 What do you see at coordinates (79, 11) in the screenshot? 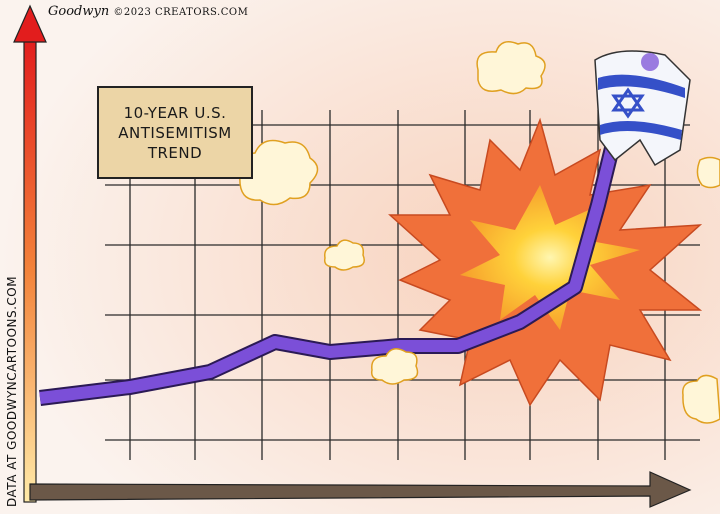
I see `artist-name: Goodwyn` at bounding box center [79, 11].